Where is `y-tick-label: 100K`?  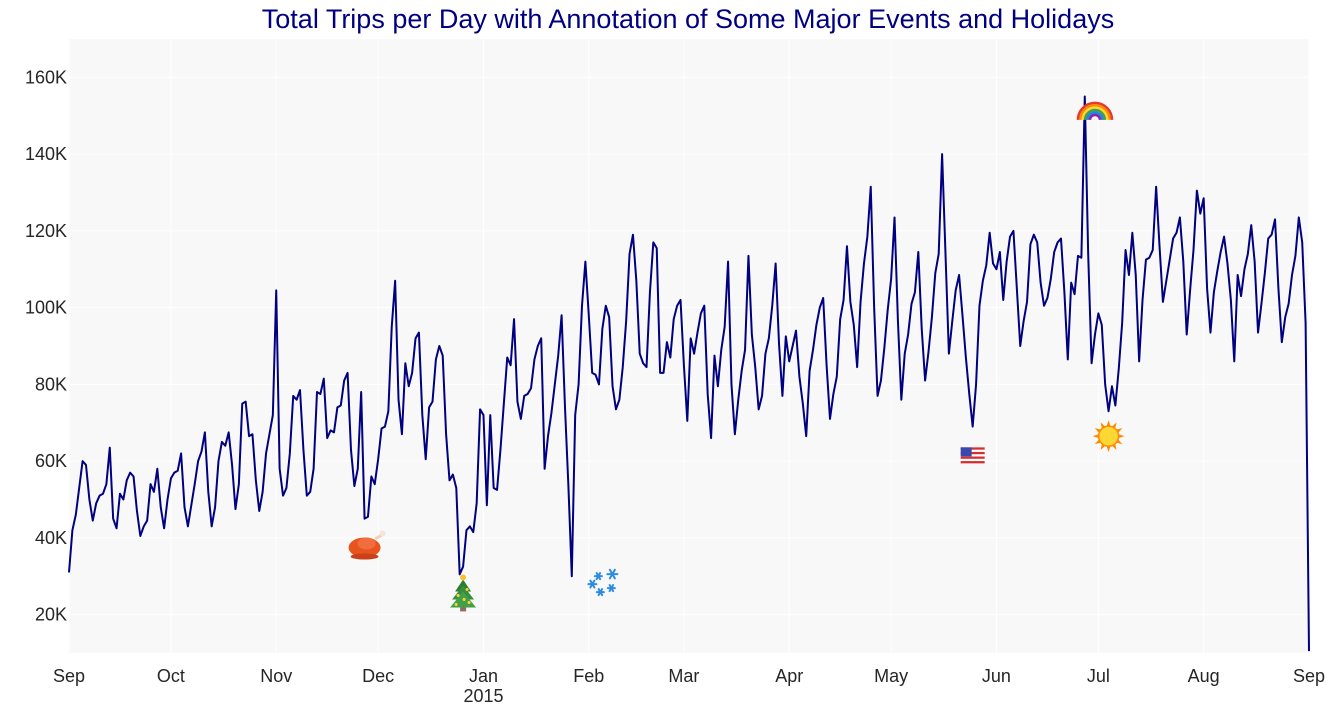 y-tick-label: 100K is located at coordinates (46, 308).